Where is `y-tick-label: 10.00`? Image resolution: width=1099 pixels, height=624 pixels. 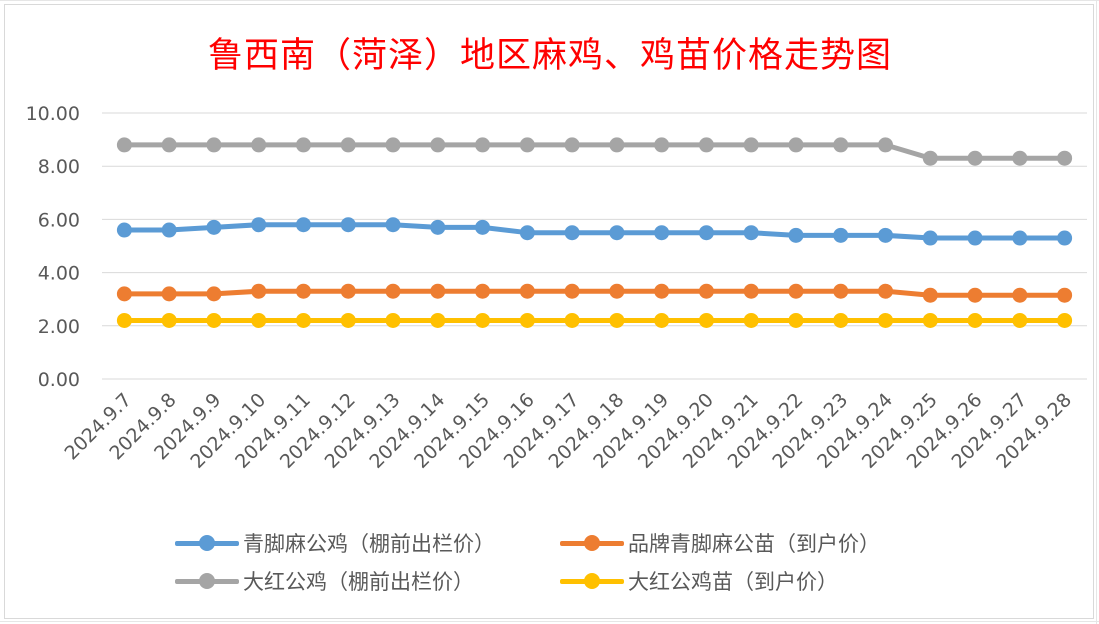 y-tick-label: 10.00 is located at coordinates (53, 114).